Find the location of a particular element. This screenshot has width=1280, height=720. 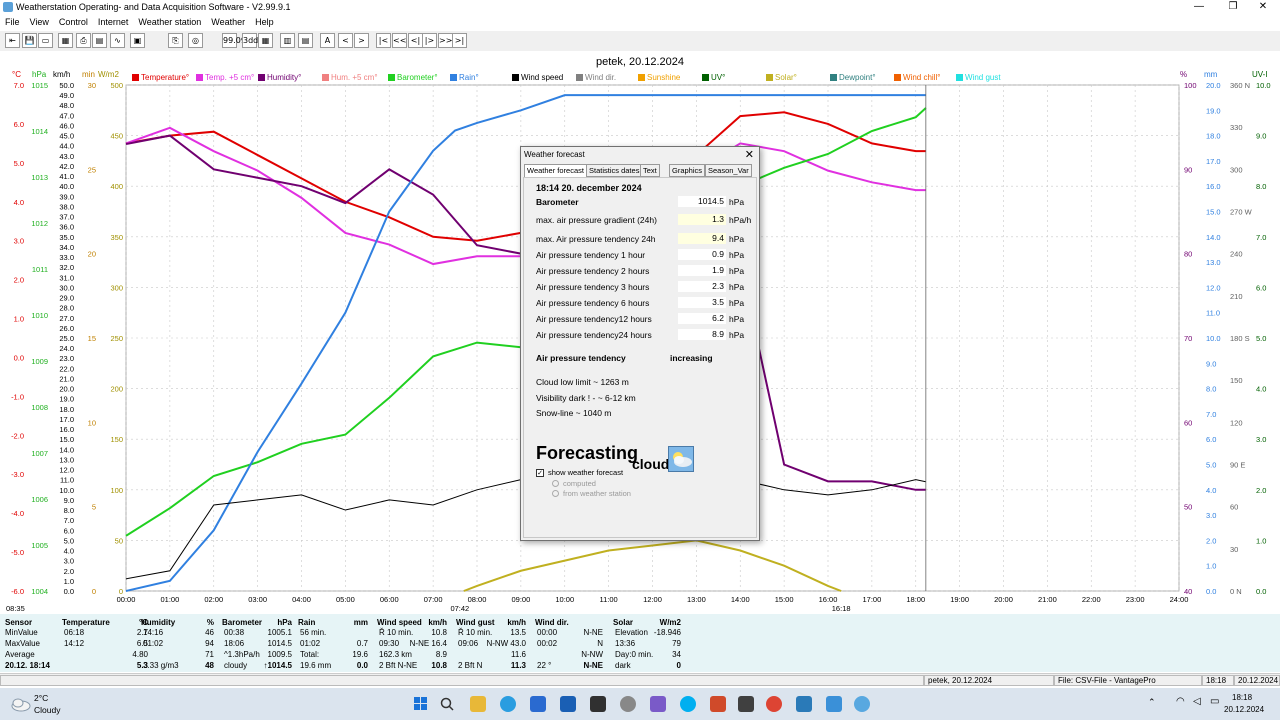

stats-value-windspeed: 8.9 is located at coordinates (441, 654).